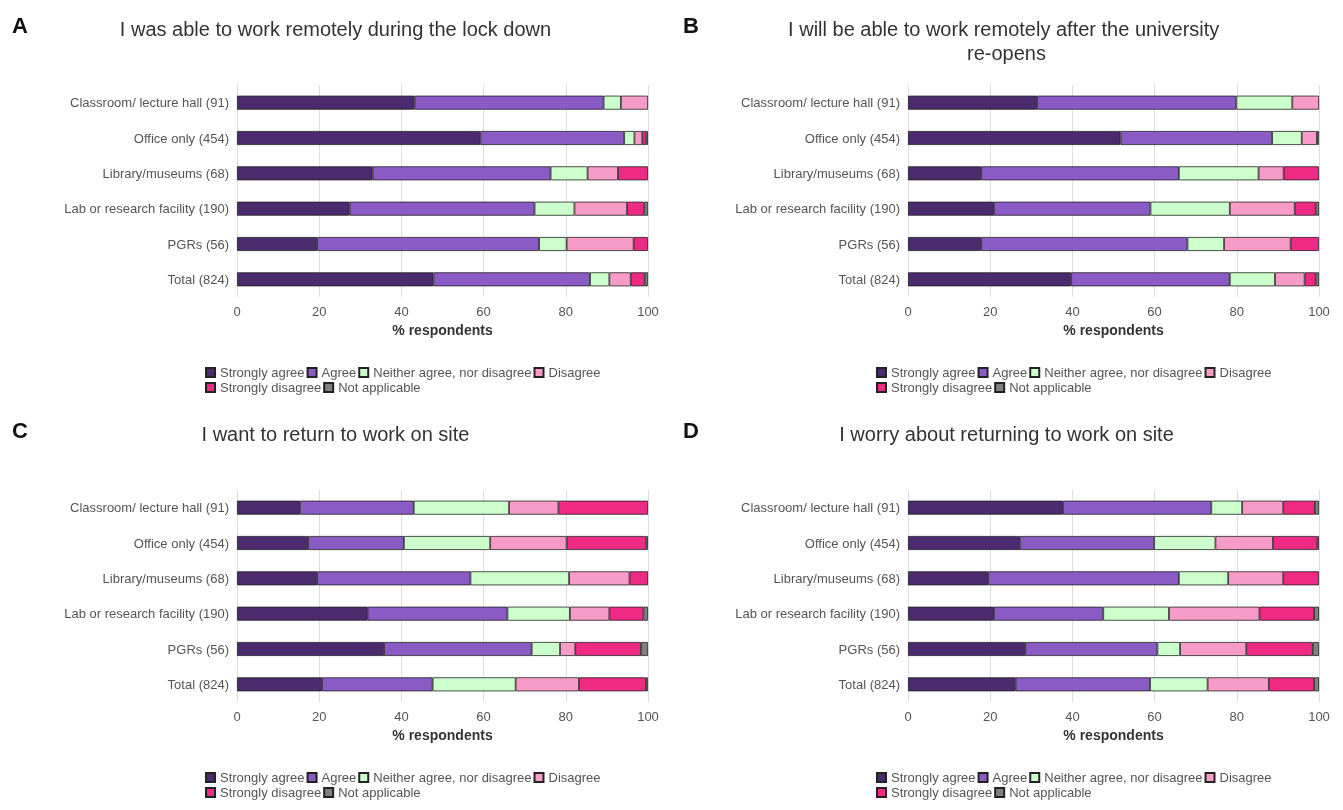  What do you see at coordinates (335, 29) in the screenshot?
I see `chart-title: I was able to work remotely during the lock down` at bounding box center [335, 29].